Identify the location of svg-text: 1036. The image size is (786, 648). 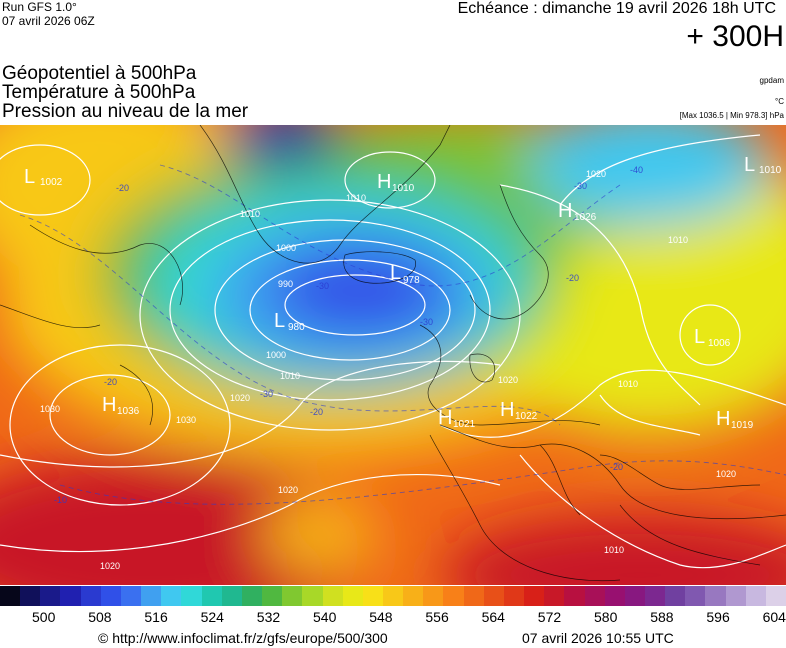
(128, 411).